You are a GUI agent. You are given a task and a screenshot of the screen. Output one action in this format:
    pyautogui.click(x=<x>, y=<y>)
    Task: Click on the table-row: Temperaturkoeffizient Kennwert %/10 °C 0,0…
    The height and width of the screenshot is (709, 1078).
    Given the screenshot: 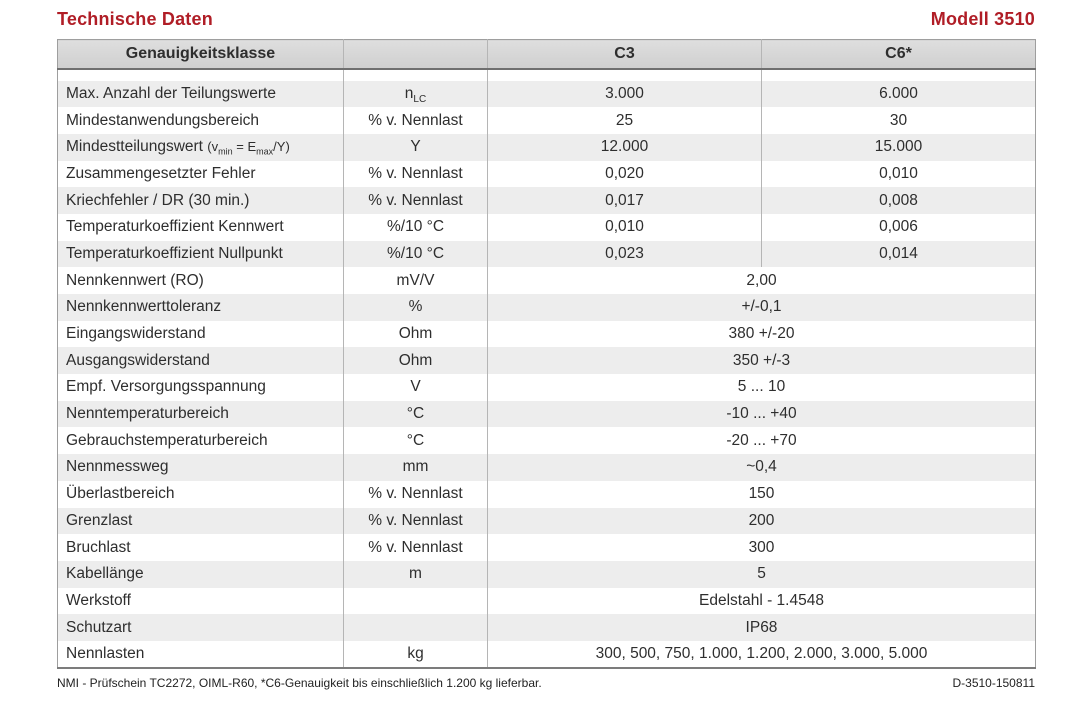 What is the action you would take?
    pyautogui.click(x=546, y=227)
    